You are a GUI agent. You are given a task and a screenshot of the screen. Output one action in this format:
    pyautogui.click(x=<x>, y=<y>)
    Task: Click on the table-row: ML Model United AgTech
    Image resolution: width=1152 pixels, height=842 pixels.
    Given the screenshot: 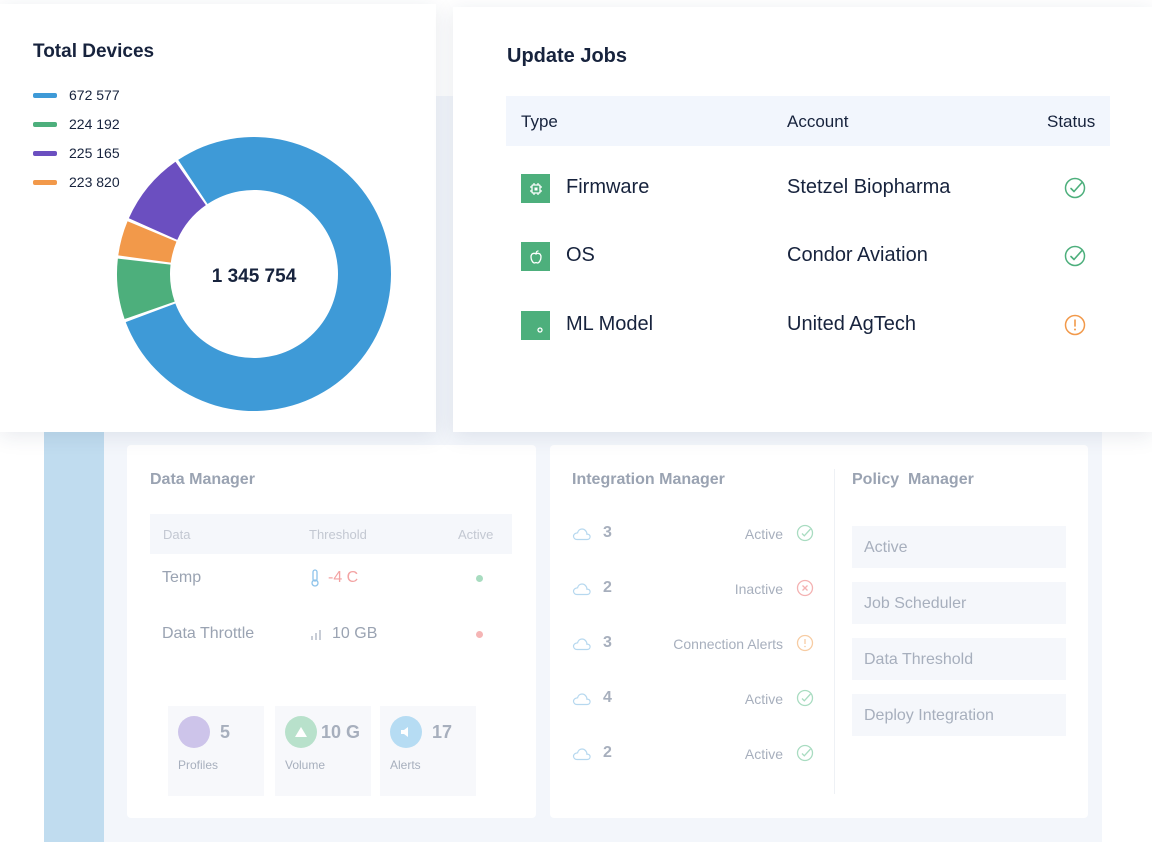 What is the action you would take?
    pyautogui.click(x=806, y=325)
    